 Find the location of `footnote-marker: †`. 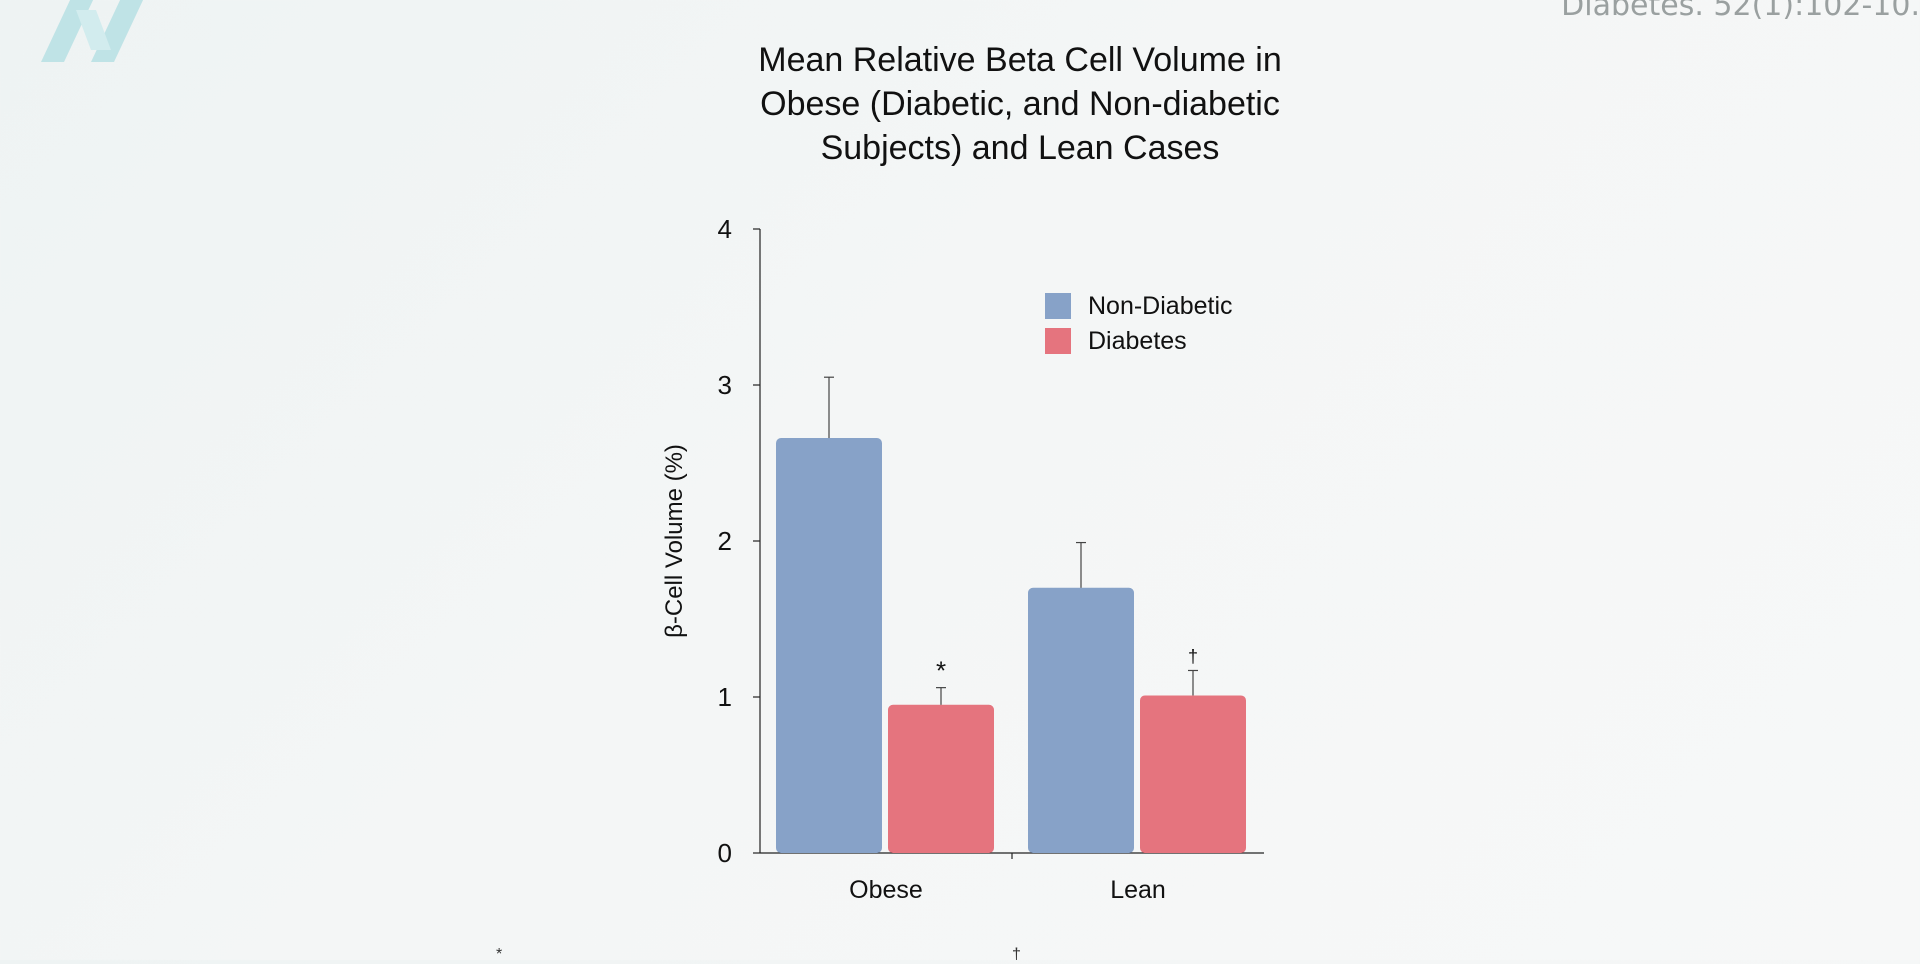

footnote-marker: † is located at coordinates (1016, 954).